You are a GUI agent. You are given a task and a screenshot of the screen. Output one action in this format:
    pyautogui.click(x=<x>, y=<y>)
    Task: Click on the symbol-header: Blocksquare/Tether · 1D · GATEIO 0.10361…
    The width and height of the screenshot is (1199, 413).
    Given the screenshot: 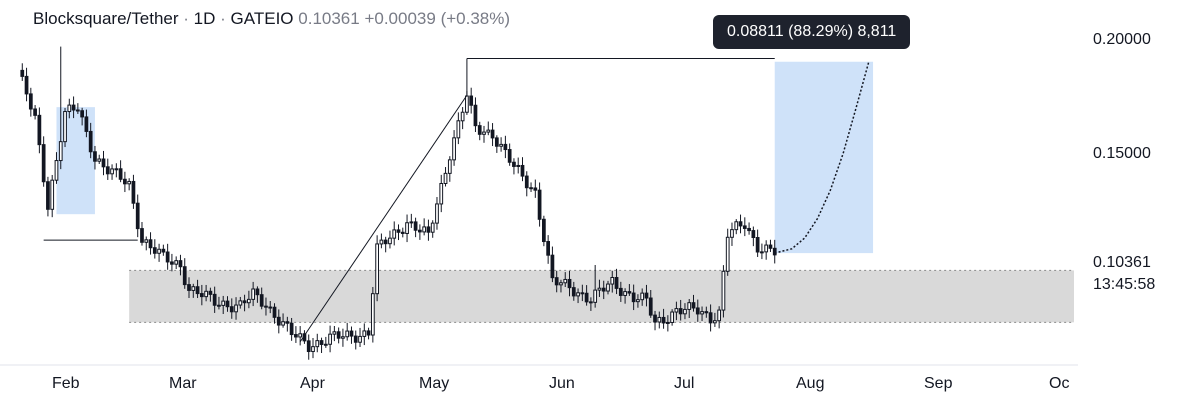 What is the action you would take?
    pyautogui.click(x=271, y=19)
    